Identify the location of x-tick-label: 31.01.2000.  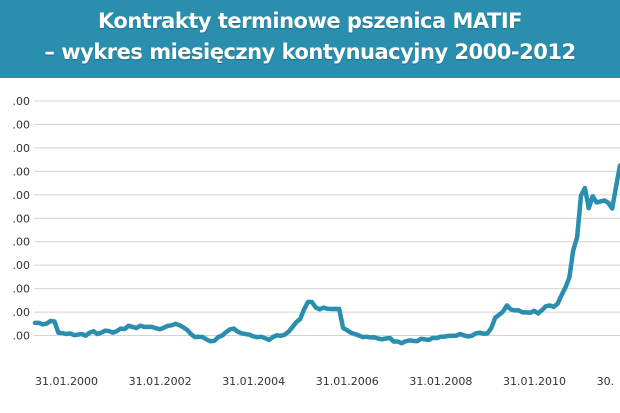
(66, 381).